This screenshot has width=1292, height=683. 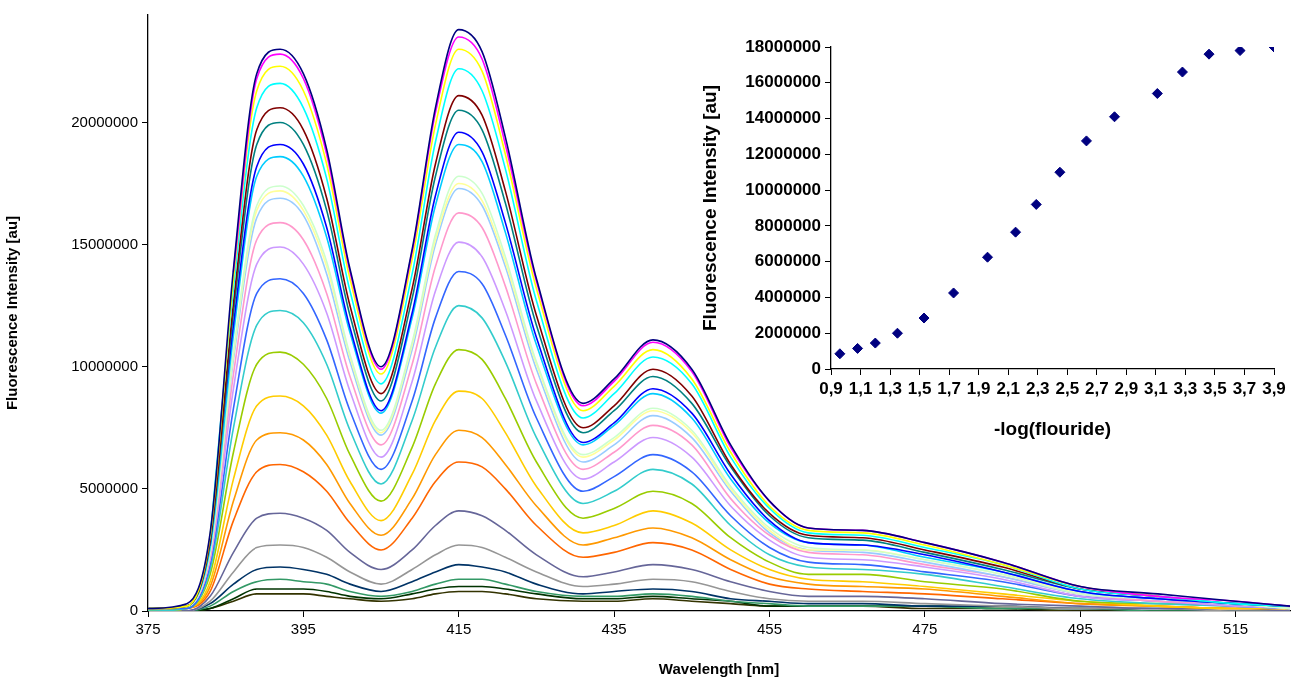 I want to click on x-tick-label: 475, so click(x=925, y=629).